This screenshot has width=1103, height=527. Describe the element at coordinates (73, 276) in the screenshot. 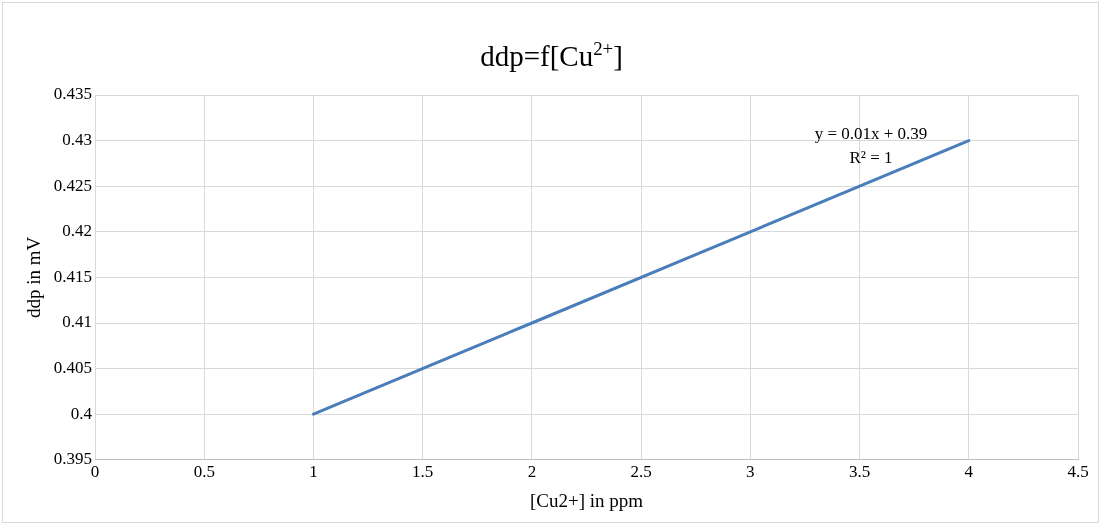

I see `y-tick-label: 0.415` at that location.